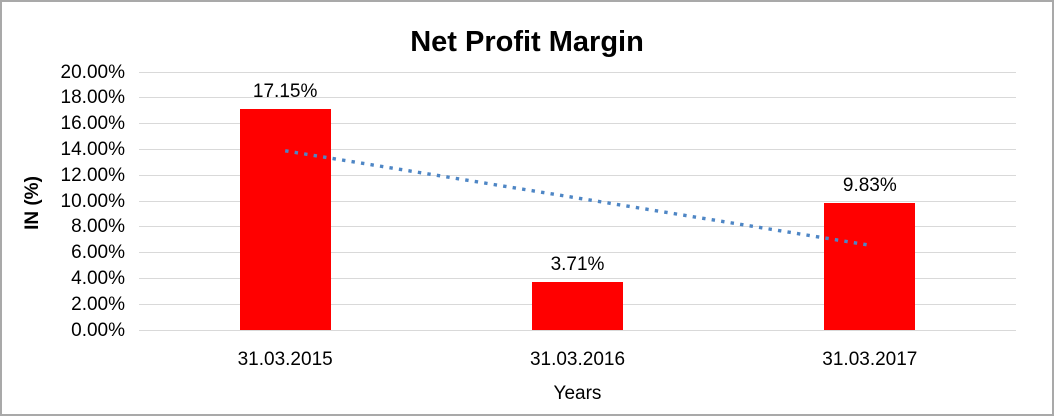  Describe the element at coordinates (285, 219) in the screenshot. I see `bar-31.03.2015` at that location.